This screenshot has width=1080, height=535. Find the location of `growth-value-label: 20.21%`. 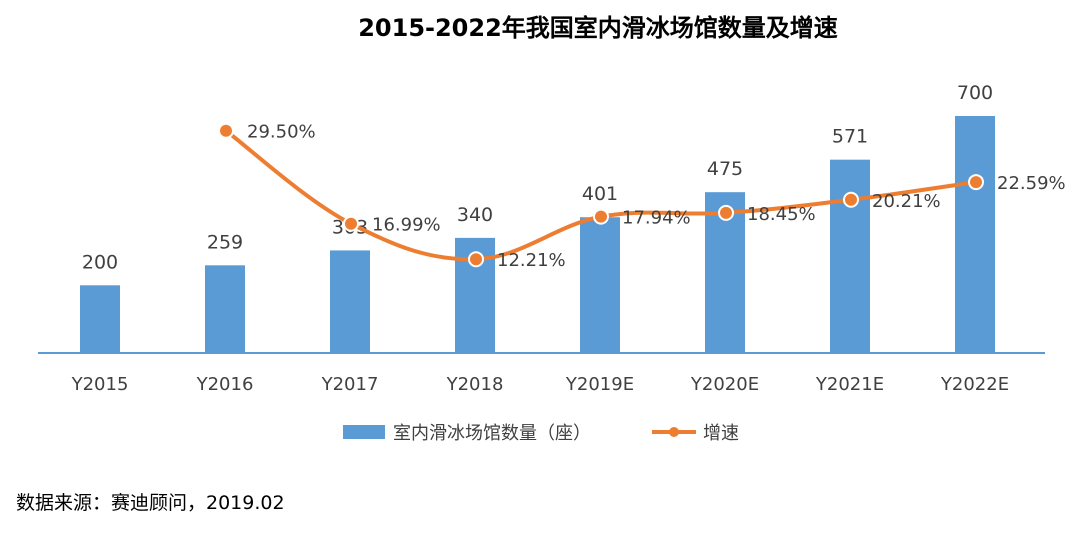

growth-value-label: 20.21% is located at coordinates (906, 201).